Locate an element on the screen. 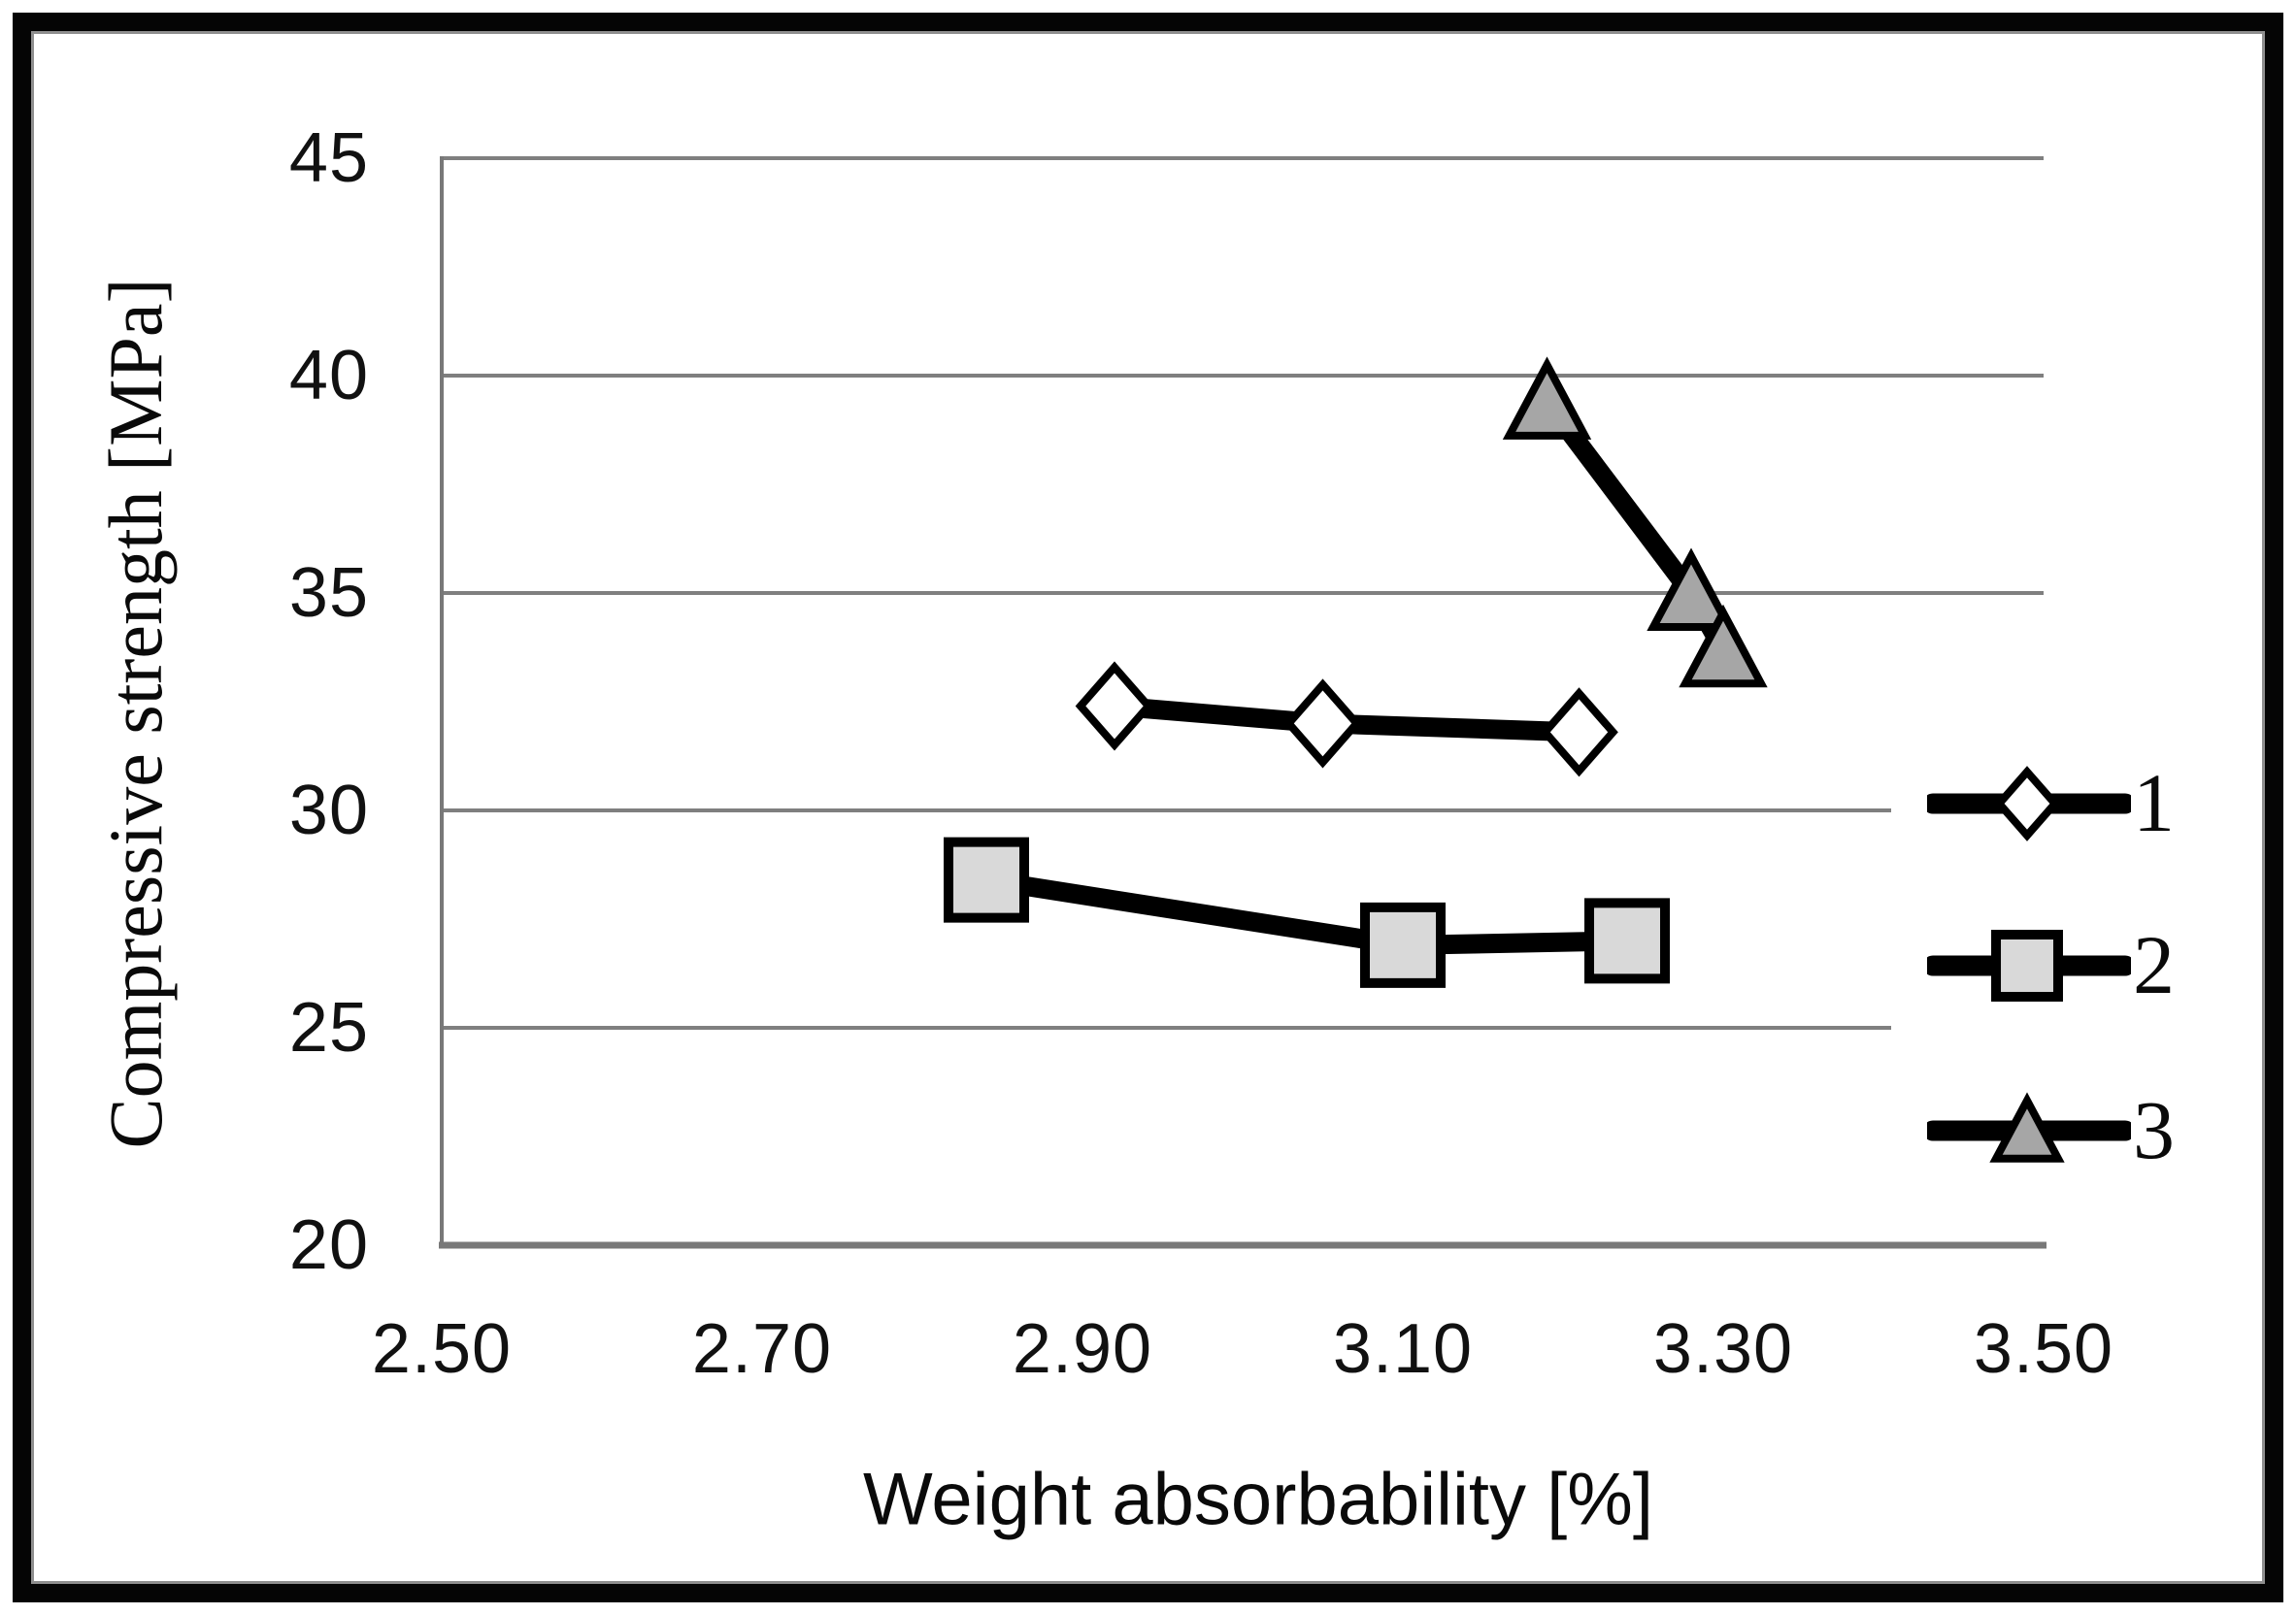 The height and width of the screenshot is (1615, 2296). legend-marker-triangle is located at coordinates (2027, 1127).